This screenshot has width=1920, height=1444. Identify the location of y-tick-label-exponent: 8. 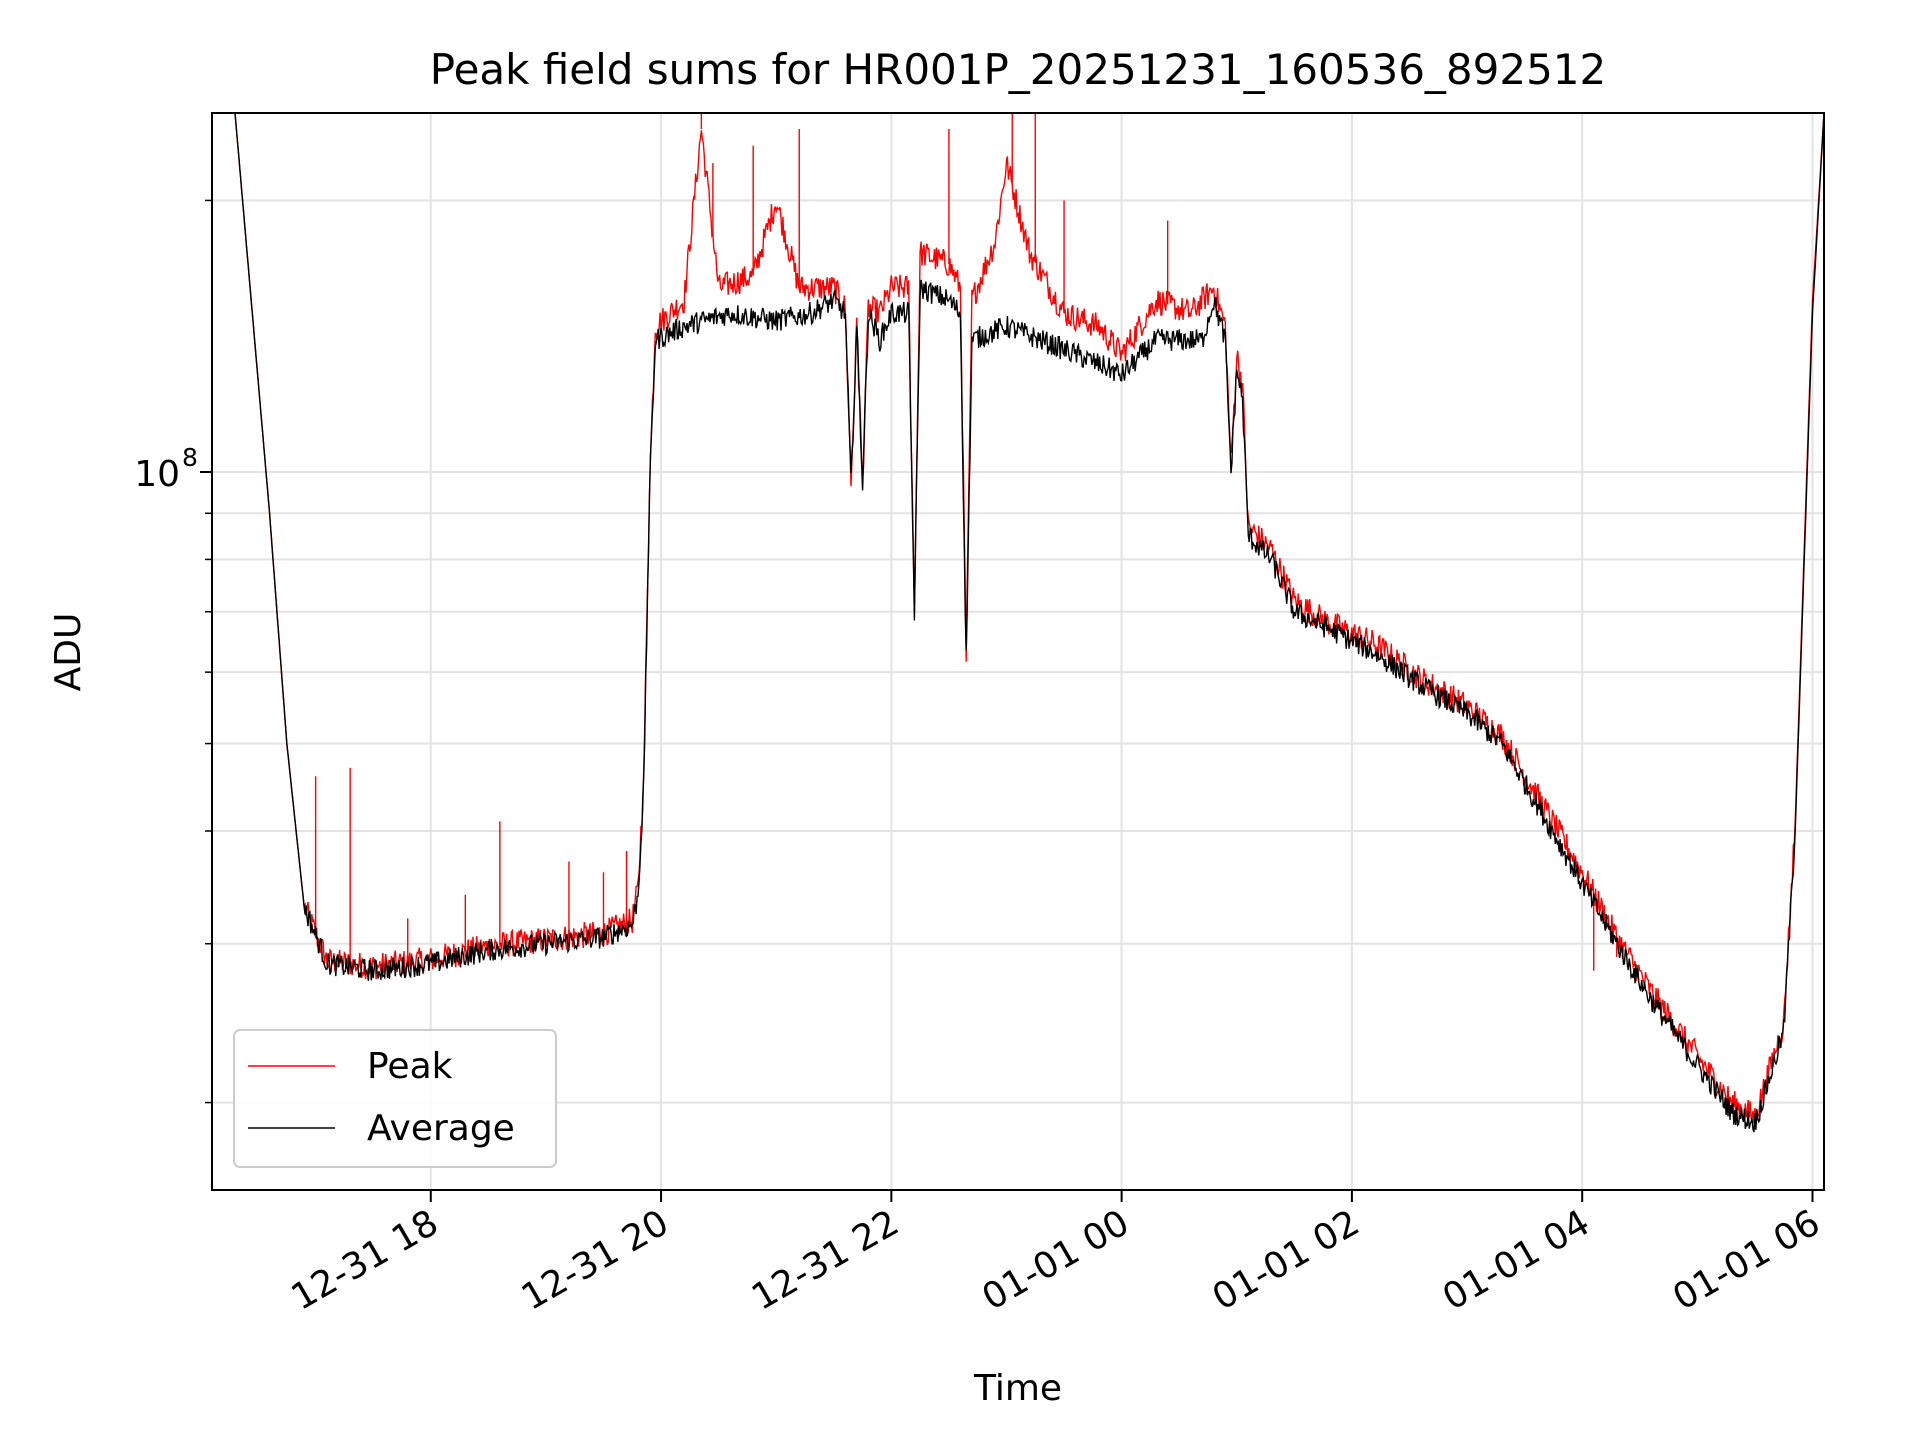
(190, 457).